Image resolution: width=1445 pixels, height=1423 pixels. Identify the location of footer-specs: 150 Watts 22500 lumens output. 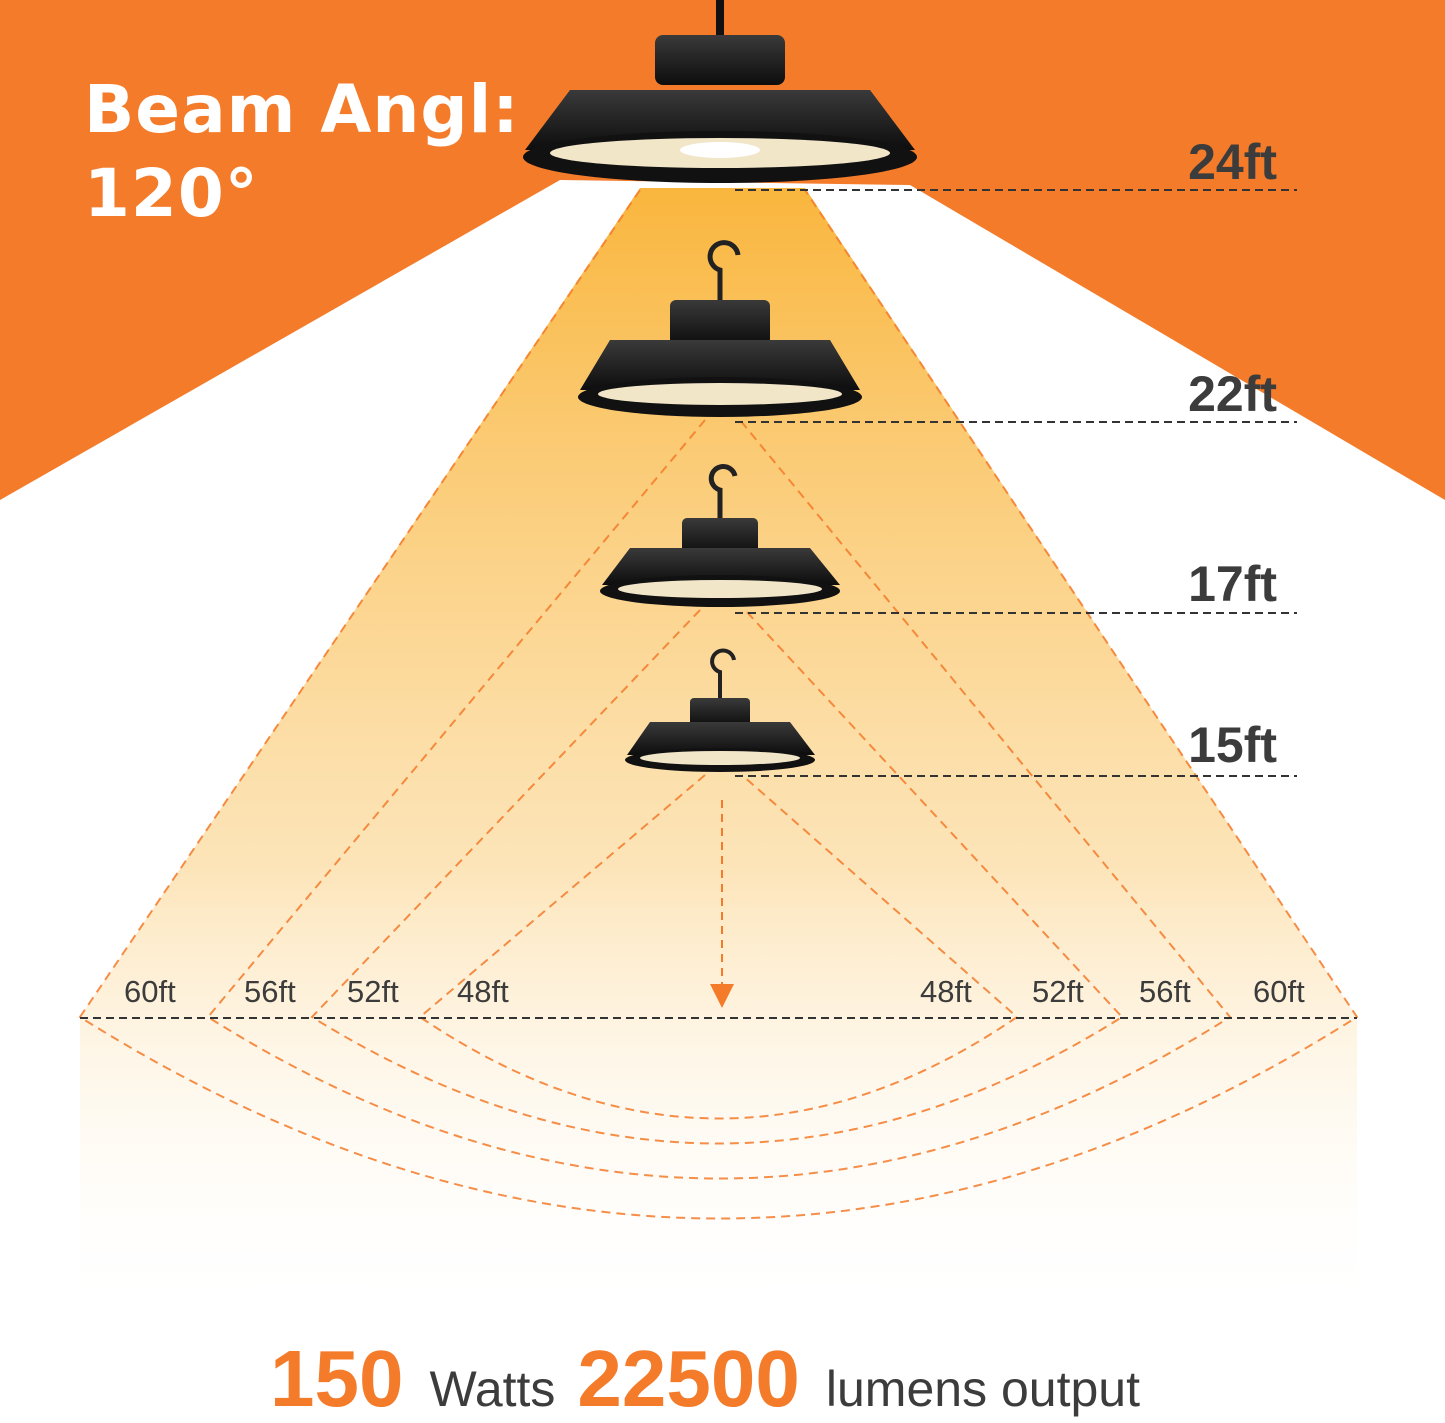
(716, 1378).